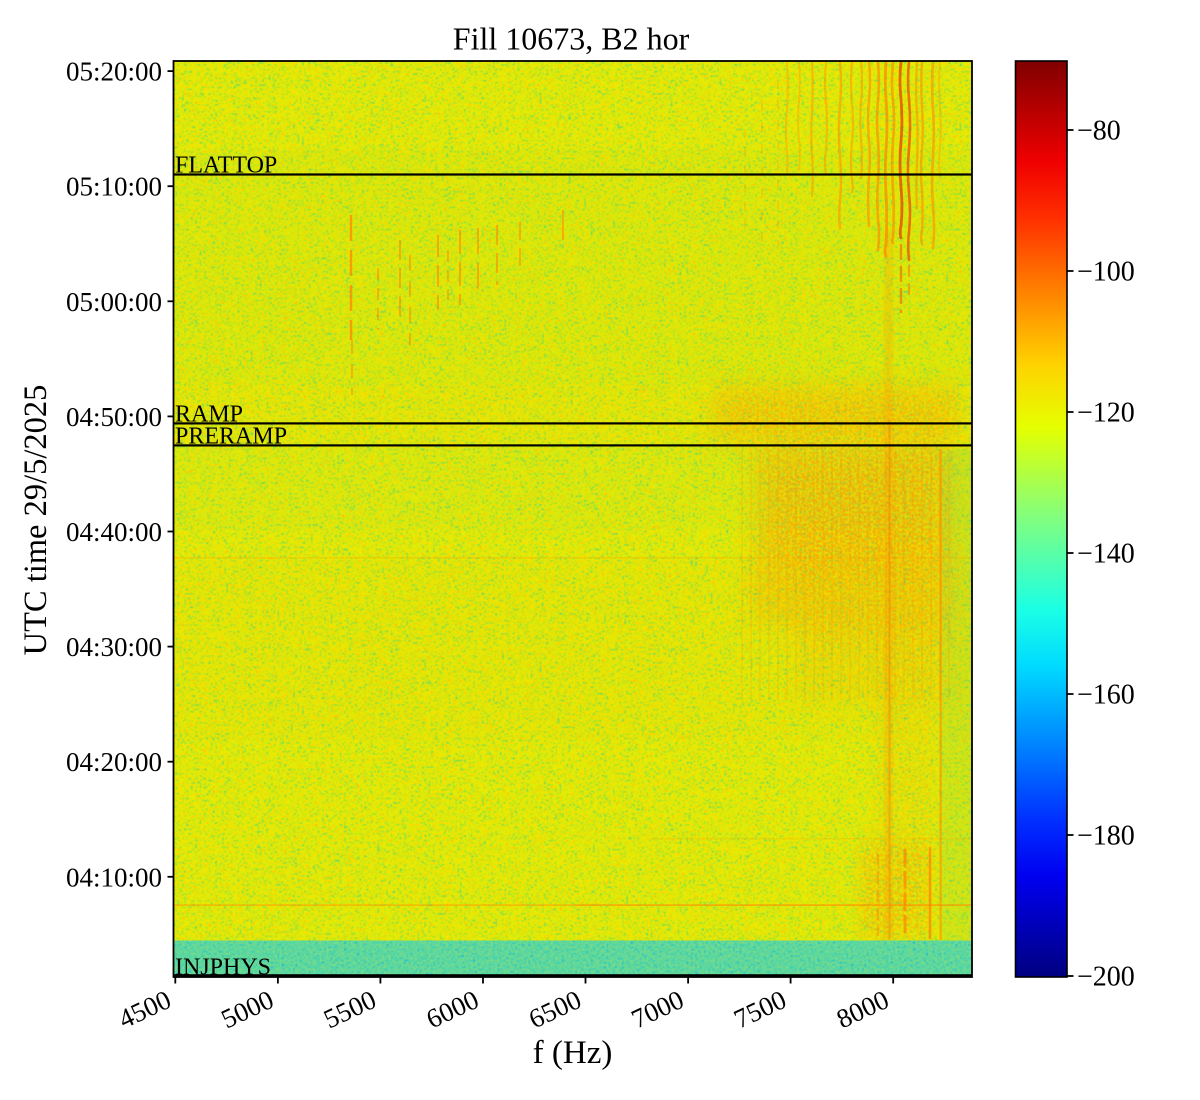  Describe the element at coordinates (114, 877) in the screenshot. I see `svg-text: 04:10:00` at that location.